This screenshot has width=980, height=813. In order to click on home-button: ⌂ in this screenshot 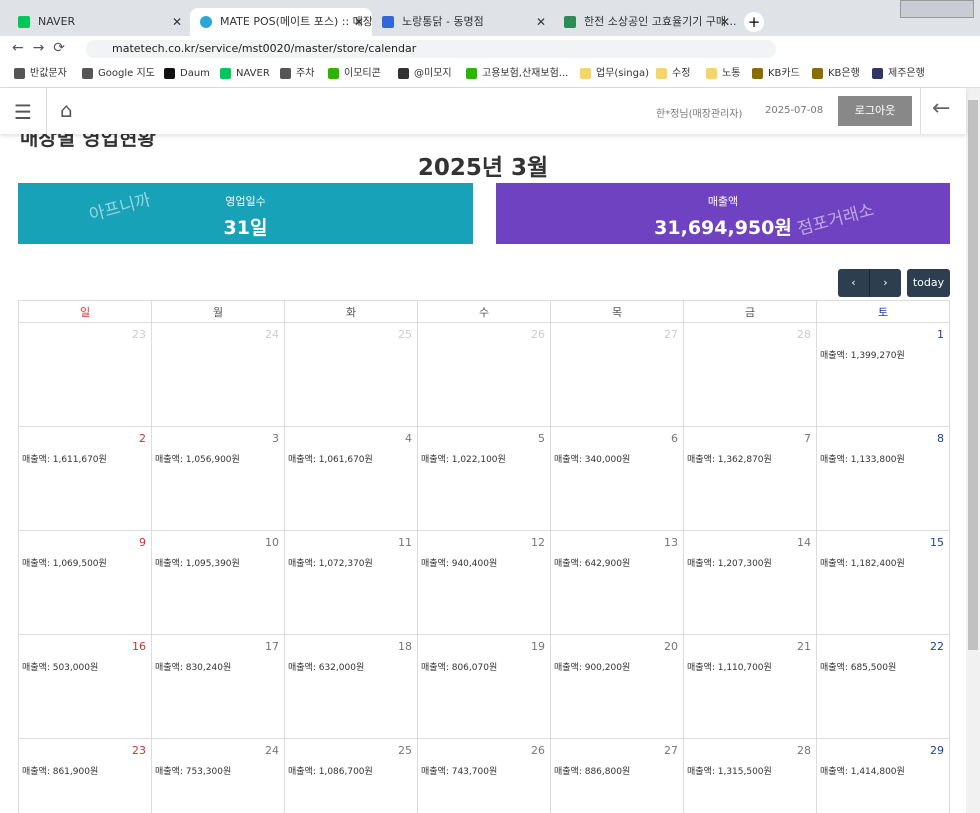, I will do `click(66, 110)`.